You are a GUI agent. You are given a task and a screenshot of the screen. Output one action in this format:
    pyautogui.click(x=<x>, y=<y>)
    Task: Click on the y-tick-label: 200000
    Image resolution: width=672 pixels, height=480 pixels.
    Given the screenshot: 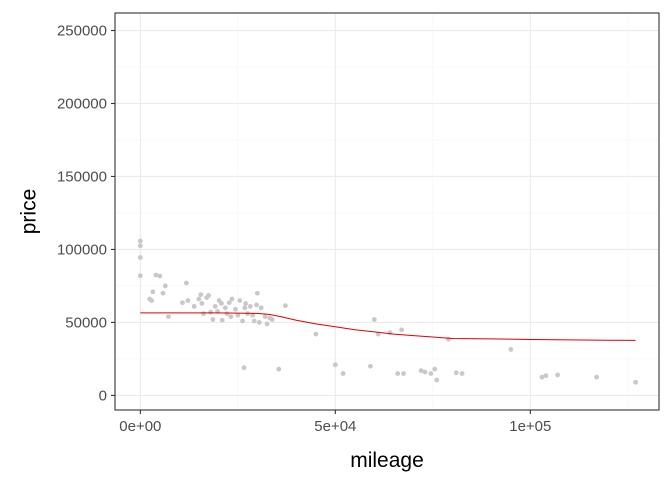 What is the action you would take?
    pyautogui.click(x=82, y=103)
    